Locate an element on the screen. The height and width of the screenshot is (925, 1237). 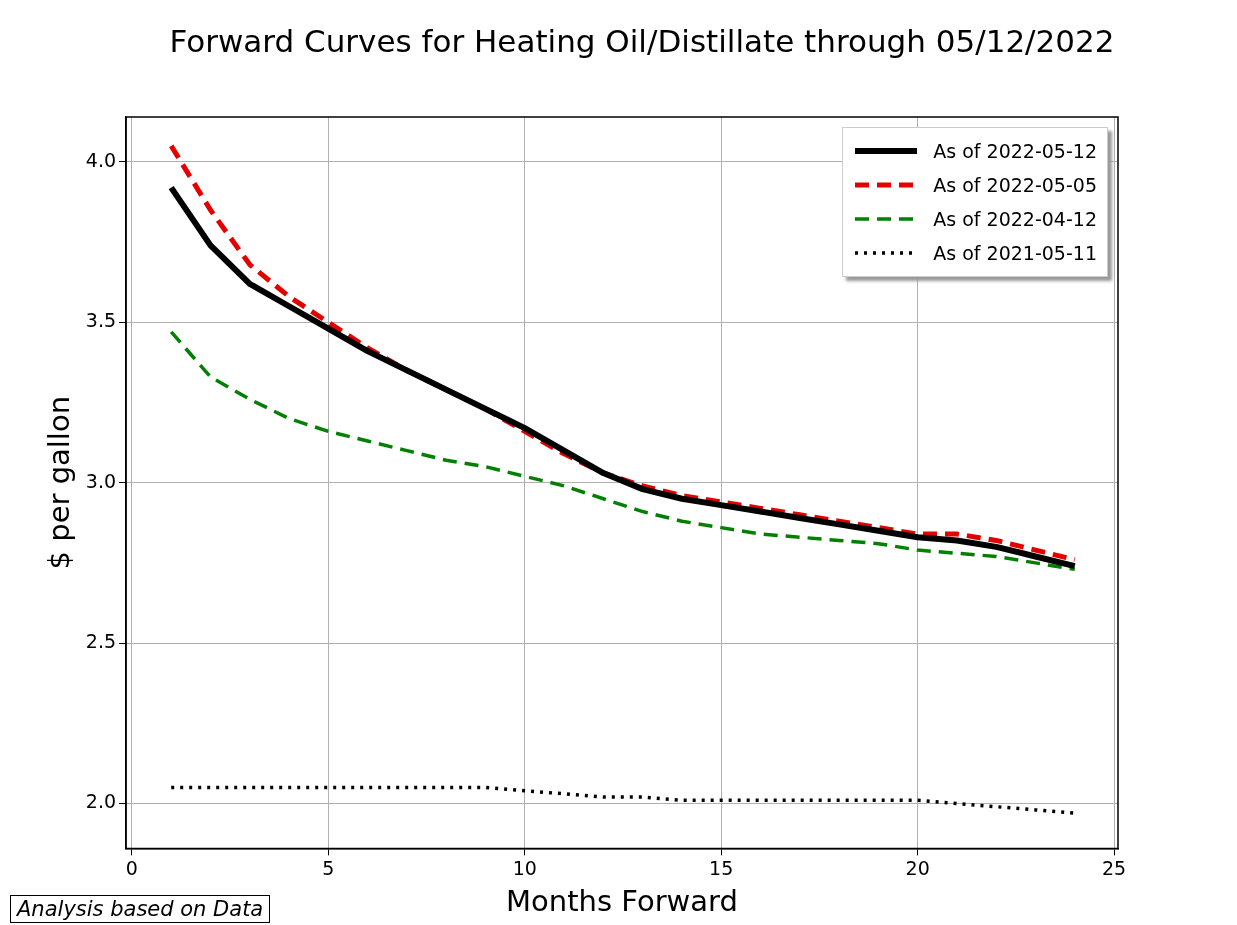
y-tick-label: 3.0 is located at coordinates (101, 480).